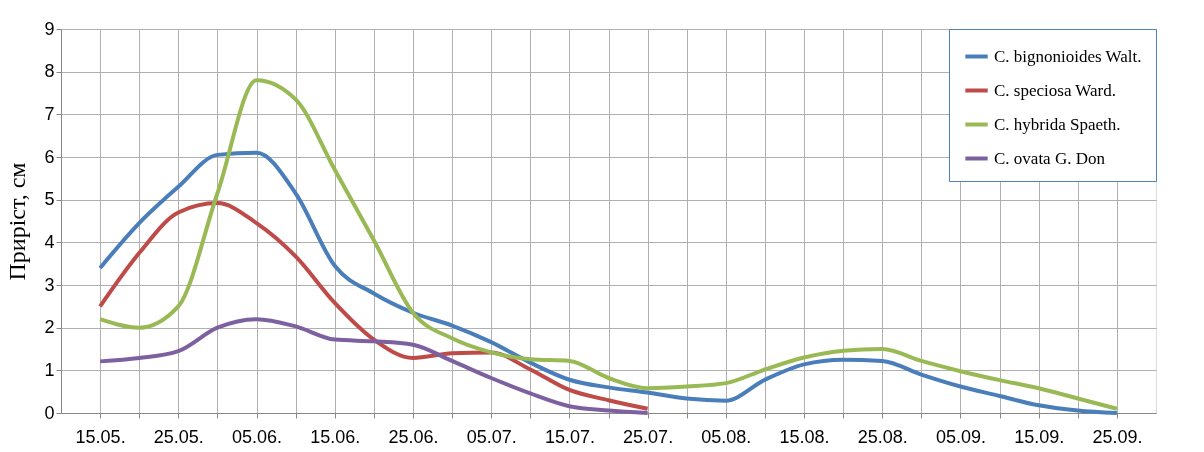 The width and height of the screenshot is (1204, 452). I want to click on x-tick-label: 15.08., so click(804, 436).